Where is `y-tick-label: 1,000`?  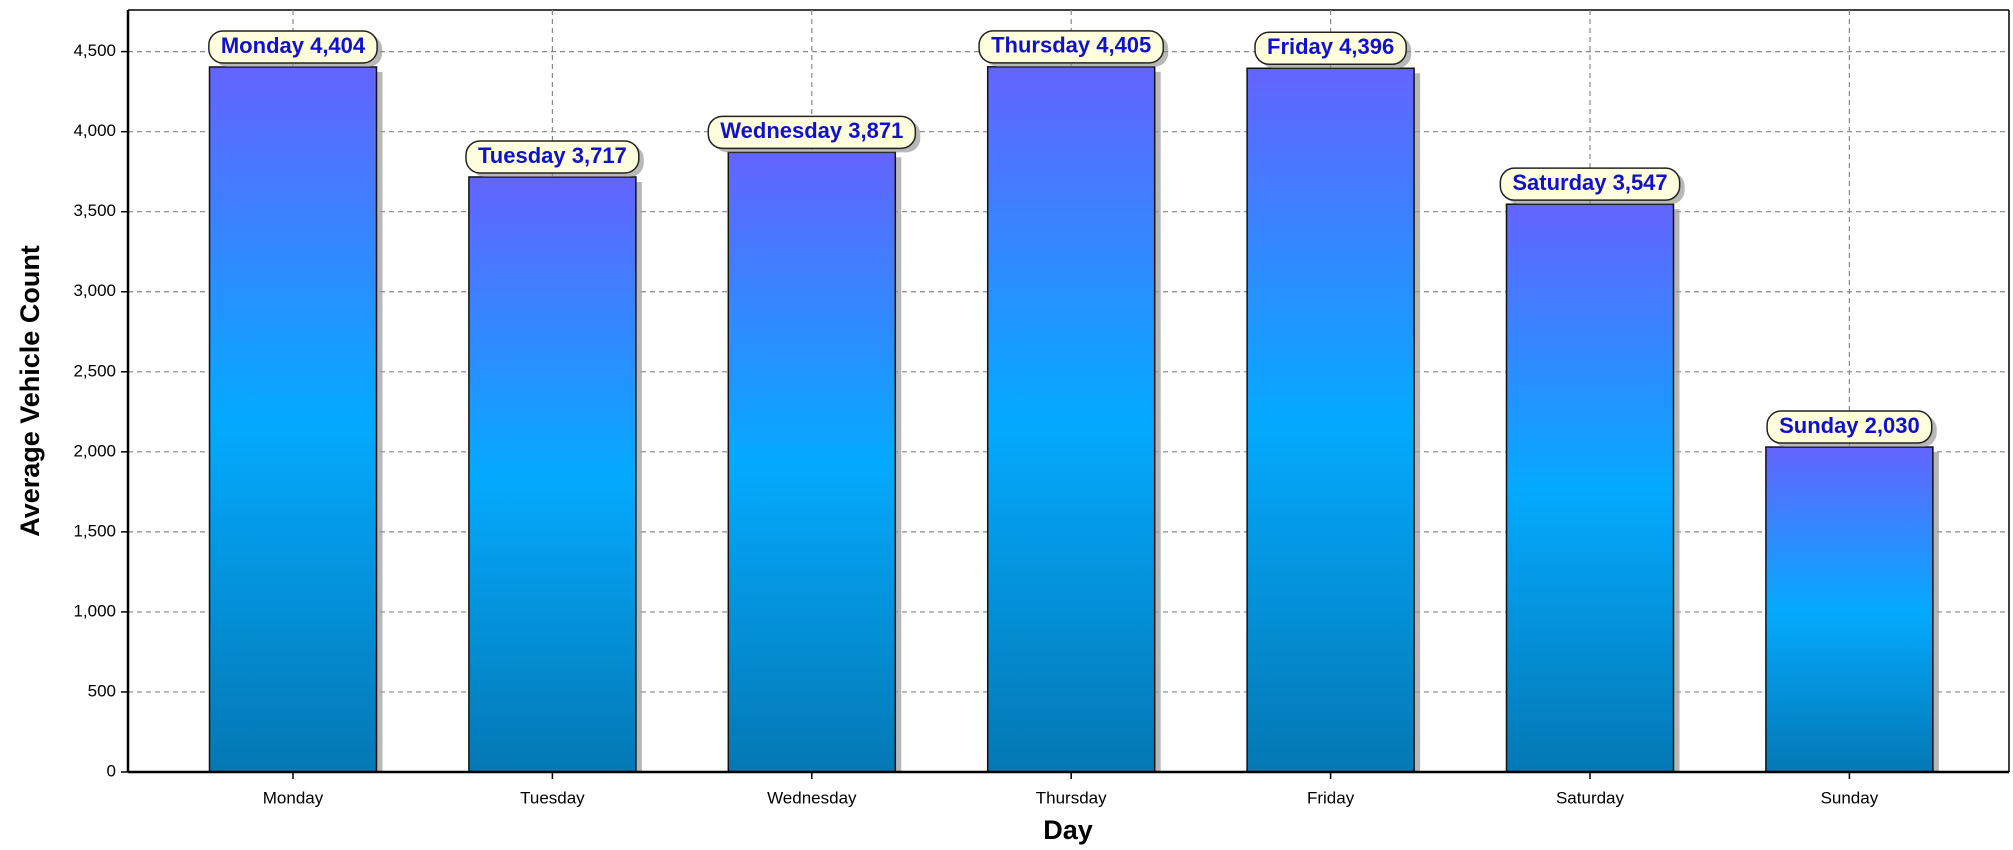 y-tick-label: 1,000 is located at coordinates (94, 610).